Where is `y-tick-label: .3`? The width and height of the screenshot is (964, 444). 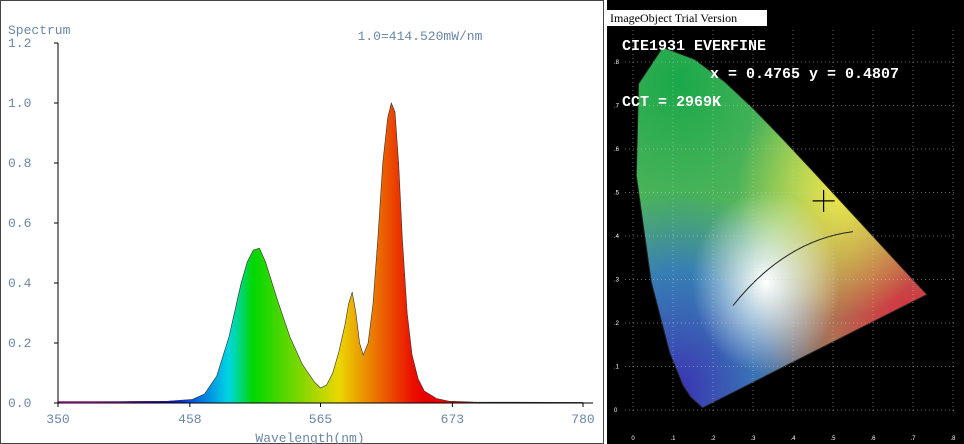 y-tick-label: .3 is located at coordinates (617, 281).